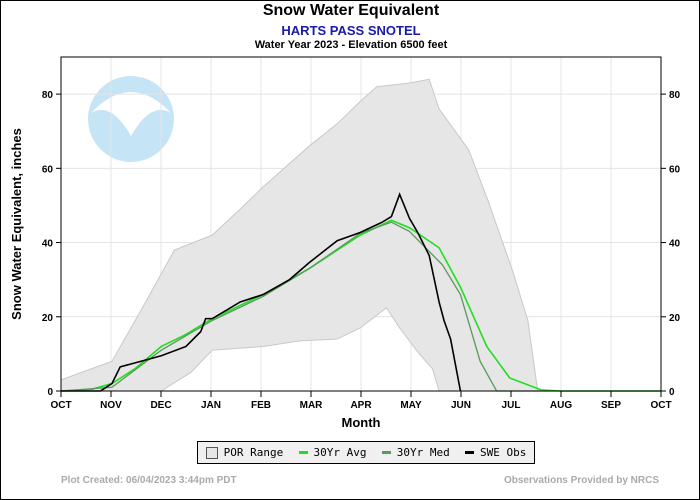 This screenshot has width=700, height=500. I want to click on x-tick-label: NOV, so click(111, 405).